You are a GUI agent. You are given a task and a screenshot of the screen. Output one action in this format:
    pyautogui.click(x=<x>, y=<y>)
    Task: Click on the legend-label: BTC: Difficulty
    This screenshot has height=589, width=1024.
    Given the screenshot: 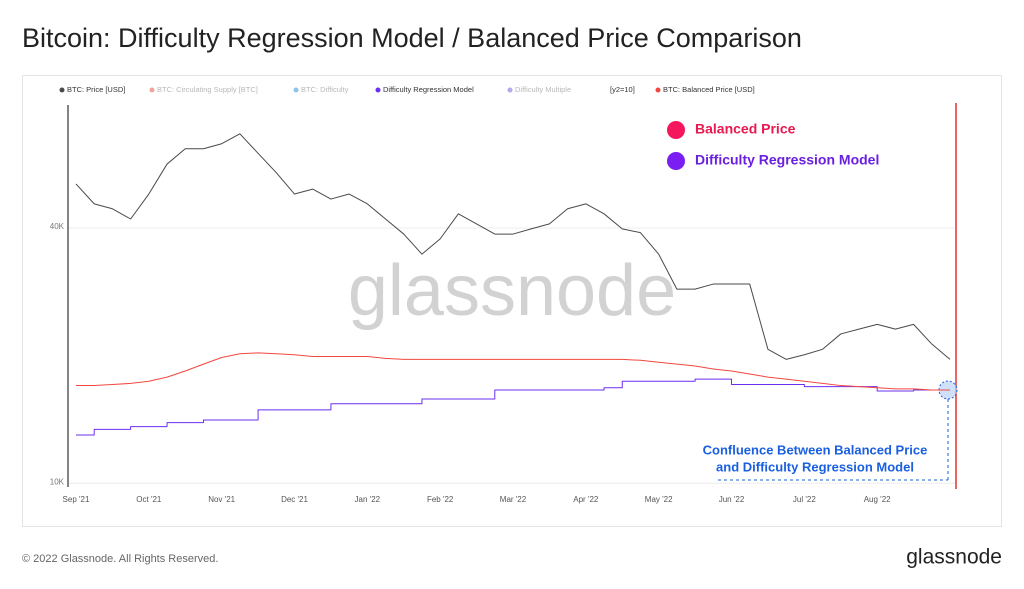 What is the action you would take?
    pyautogui.click(x=325, y=89)
    